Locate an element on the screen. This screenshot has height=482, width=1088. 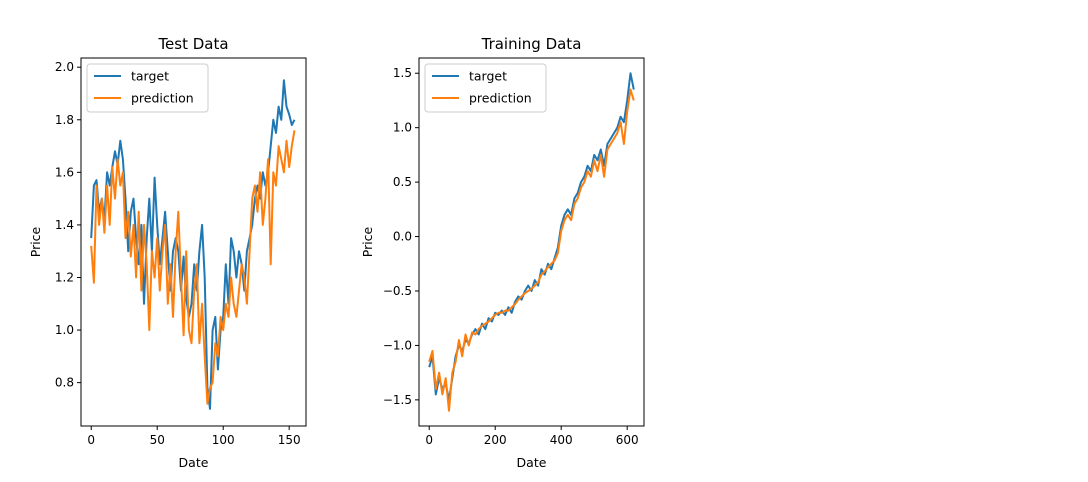
y-tick-label: −1.0 is located at coordinates (397, 345).